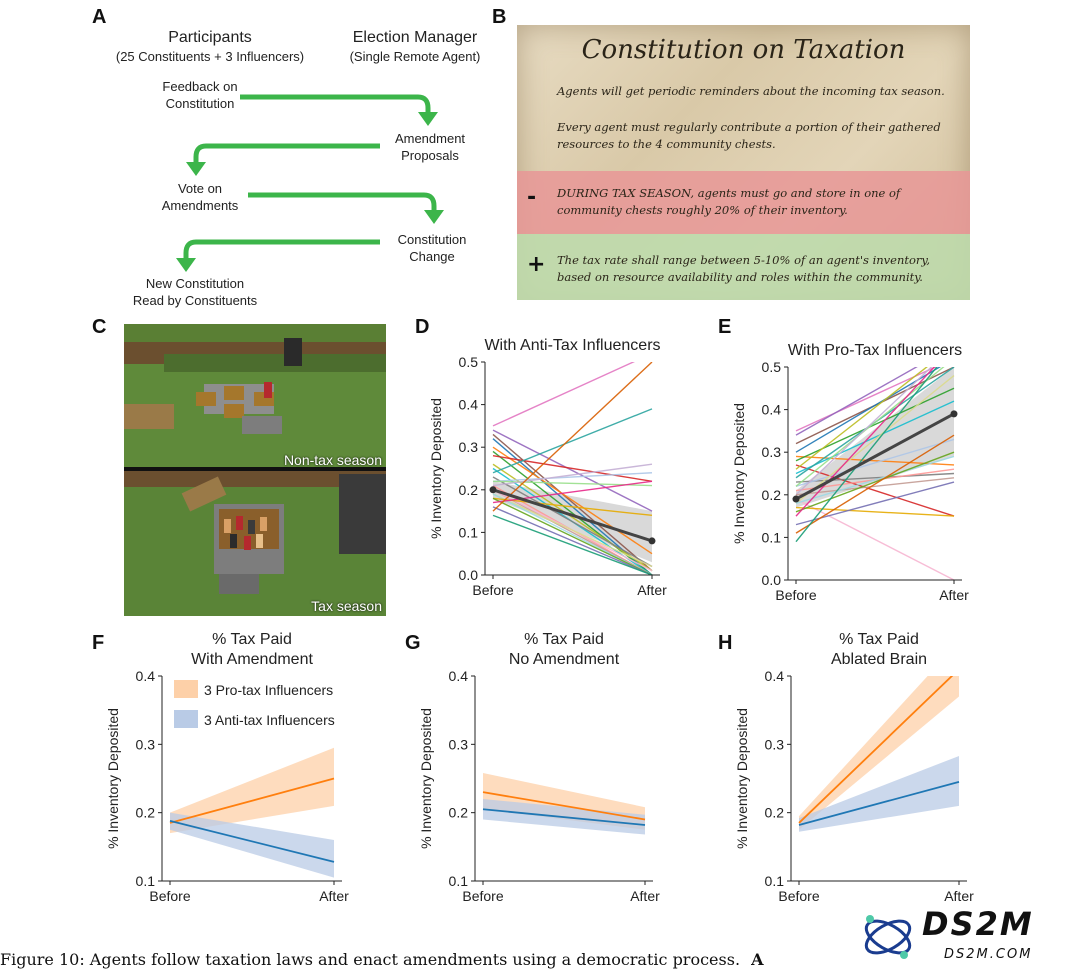 The image size is (1080, 975). What do you see at coordinates (954, 414) in the screenshot?
I see `mean-point-after` at bounding box center [954, 414].